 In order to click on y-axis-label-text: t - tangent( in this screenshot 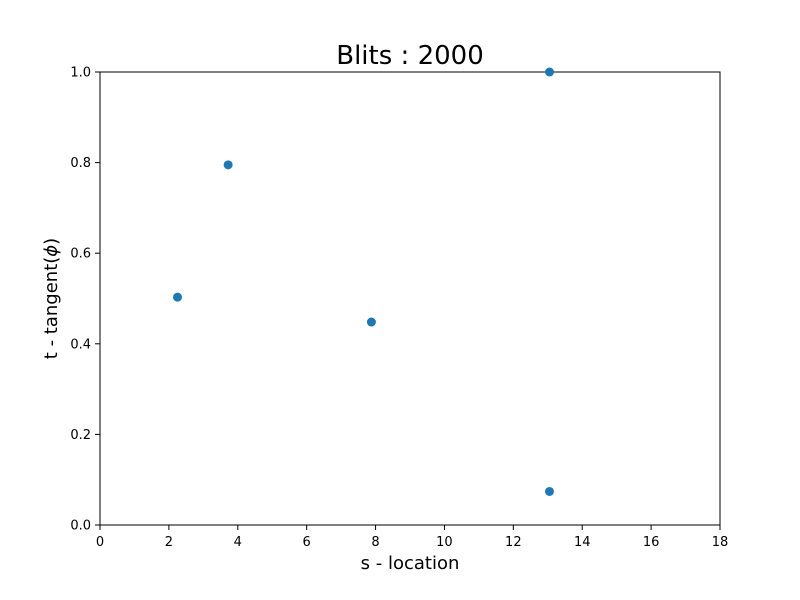, I will do `click(51, 308)`.